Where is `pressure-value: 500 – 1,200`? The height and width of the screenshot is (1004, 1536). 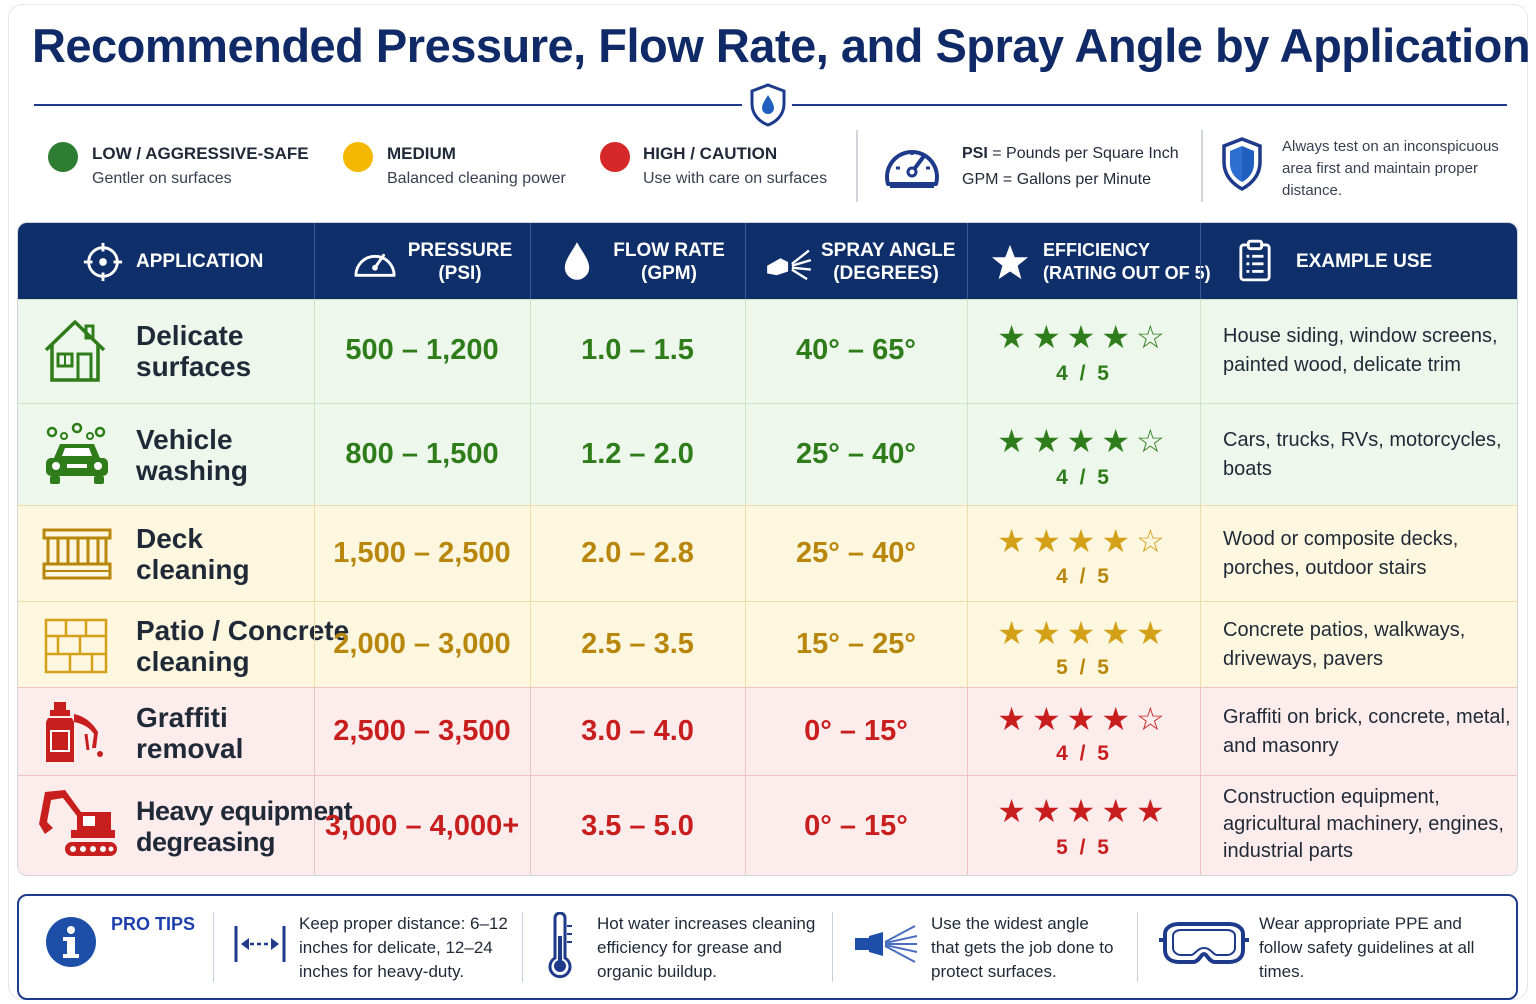 pressure-value: 500 – 1,200 is located at coordinates (422, 350).